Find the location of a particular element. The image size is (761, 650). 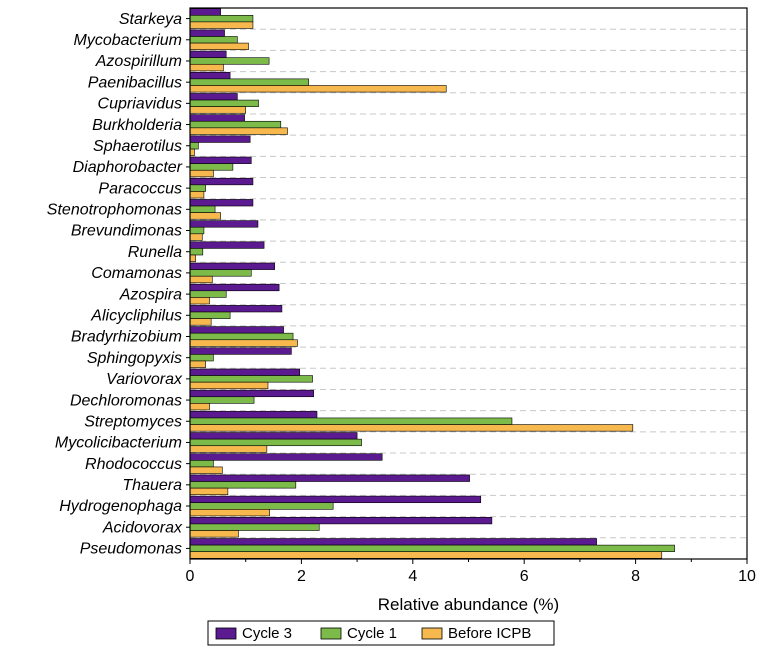

category-label: Alicycliphilus is located at coordinates (136, 316).